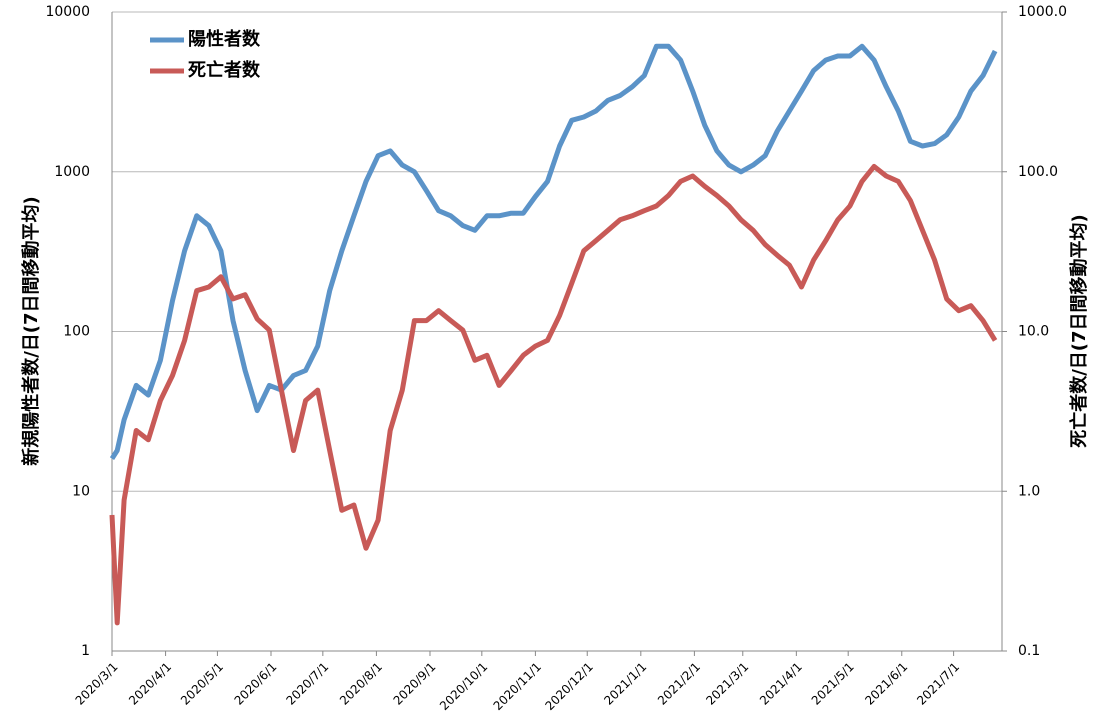  Describe the element at coordinates (224, 70) in the screenshot. I see `legend-label: 死亡者数` at that location.